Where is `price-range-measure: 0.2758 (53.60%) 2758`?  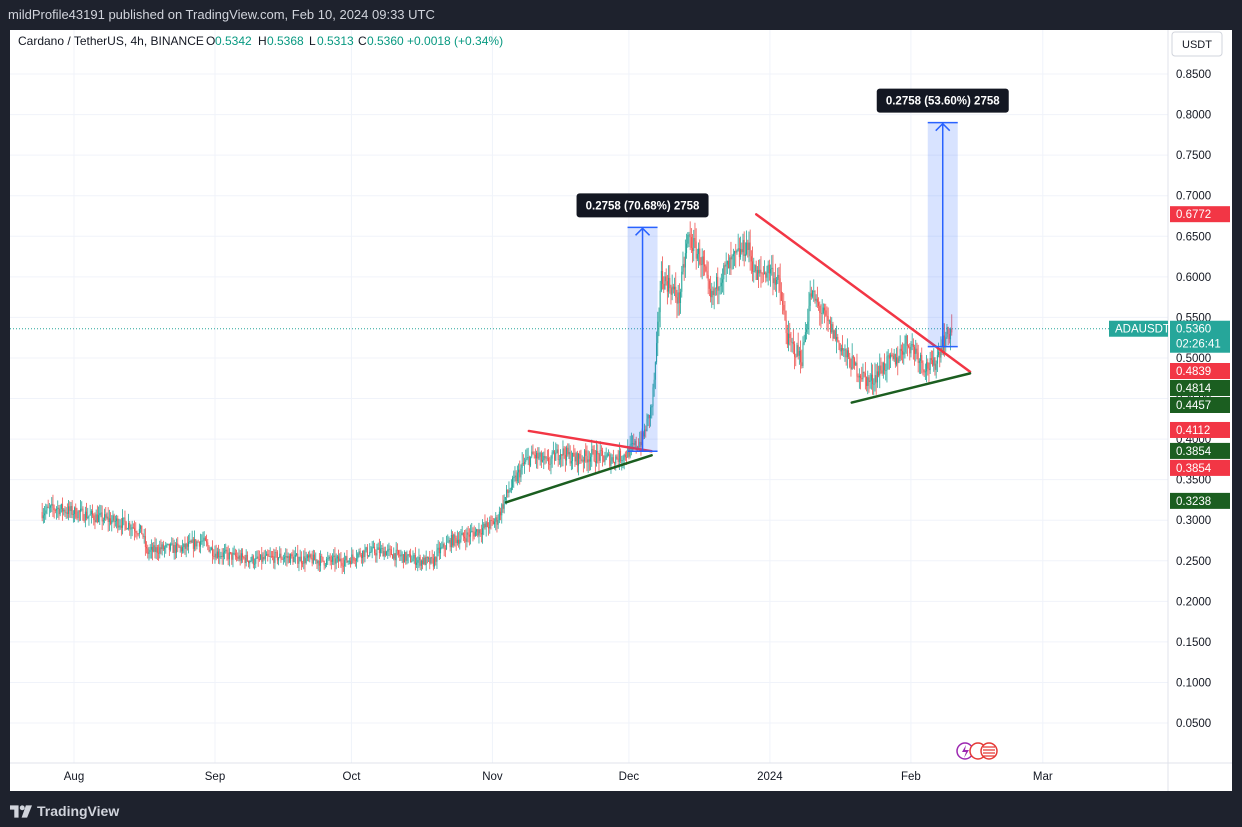 price-range-measure: 0.2758 (53.60%) 2758 is located at coordinates (942, 218).